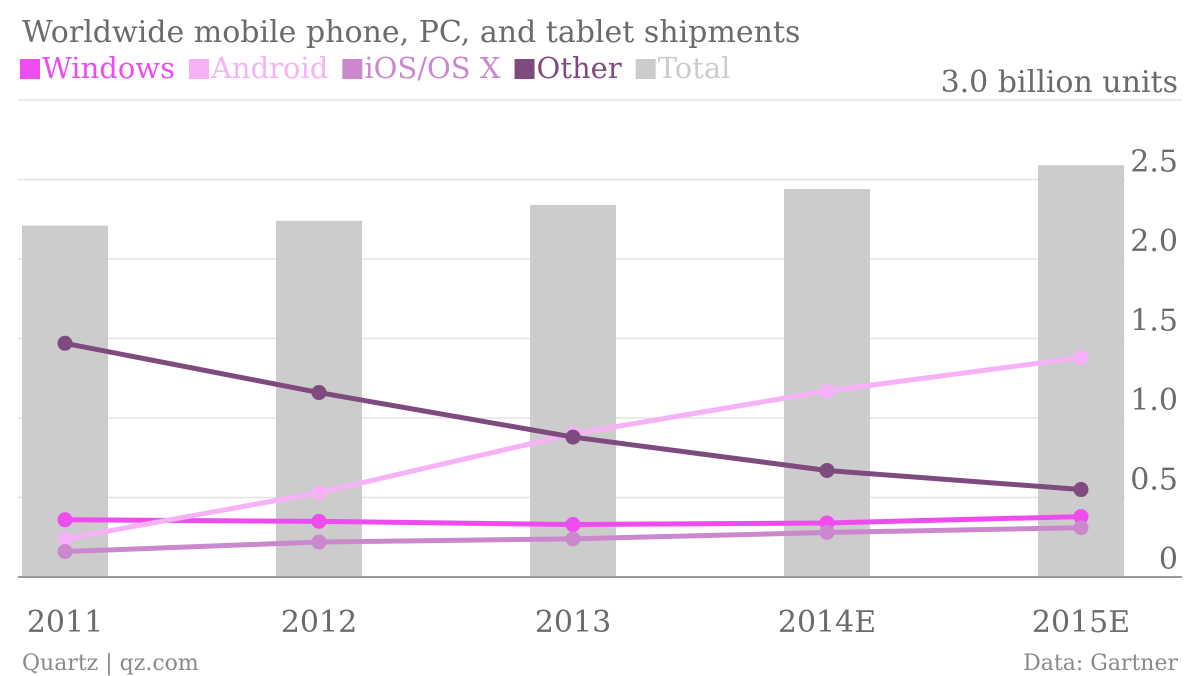 The image size is (1200, 676). I want to click on y-tick-label: 2.0, so click(1154, 241).